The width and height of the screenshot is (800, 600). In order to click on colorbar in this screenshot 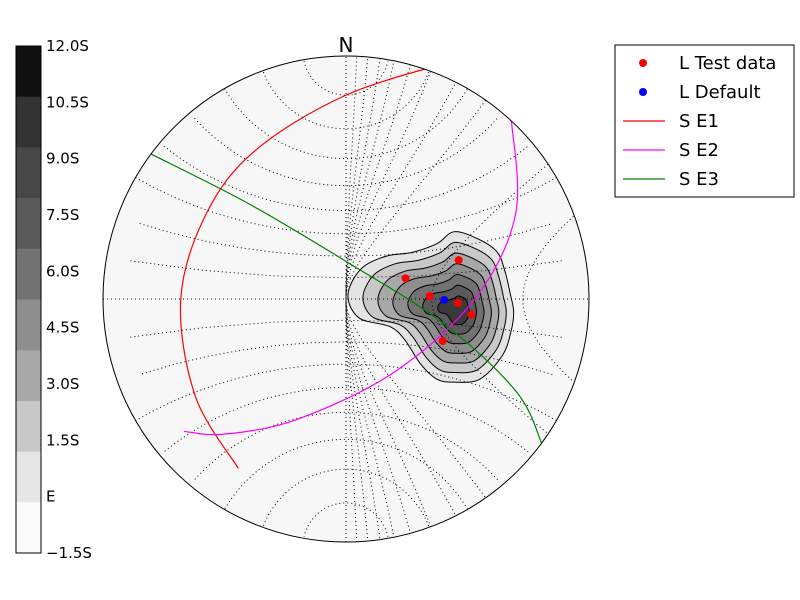, I will do `click(28, 299)`.